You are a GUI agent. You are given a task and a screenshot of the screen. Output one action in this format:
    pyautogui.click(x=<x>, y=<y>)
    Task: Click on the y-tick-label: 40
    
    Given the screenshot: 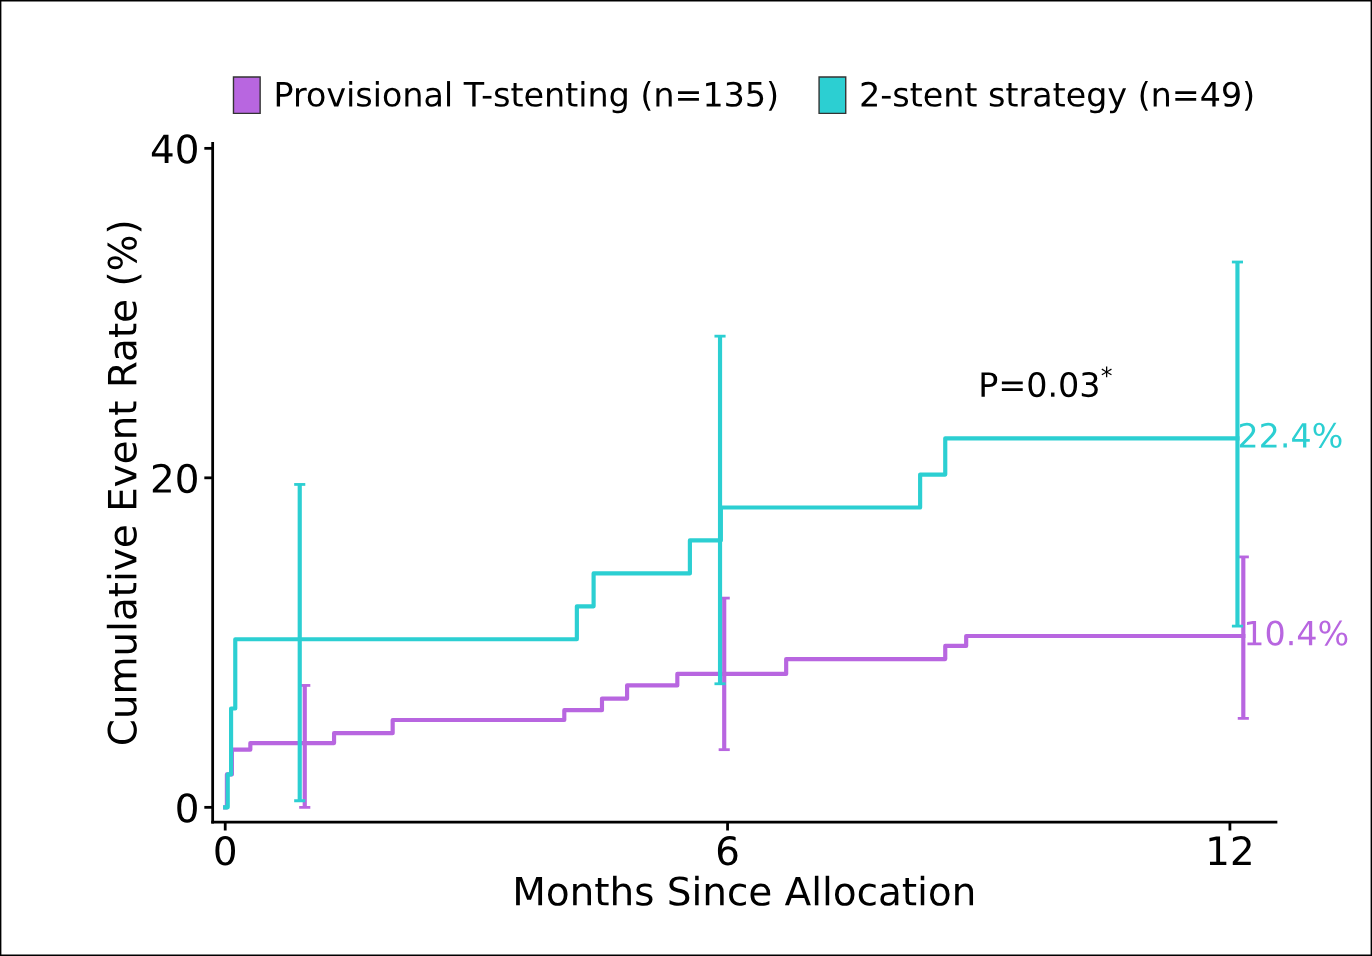 What is the action you would take?
    pyautogui.click(x=174, y=149)
    